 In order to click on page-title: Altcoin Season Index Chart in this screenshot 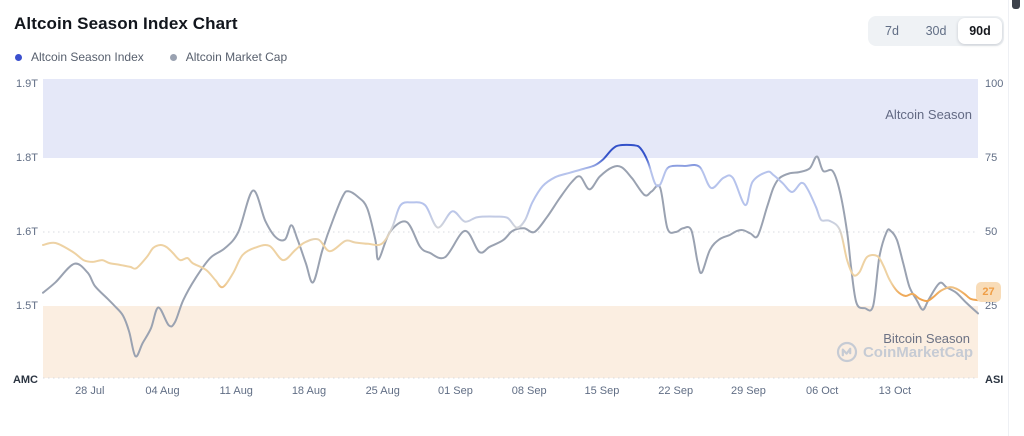, I will do `click(126, 23)`.